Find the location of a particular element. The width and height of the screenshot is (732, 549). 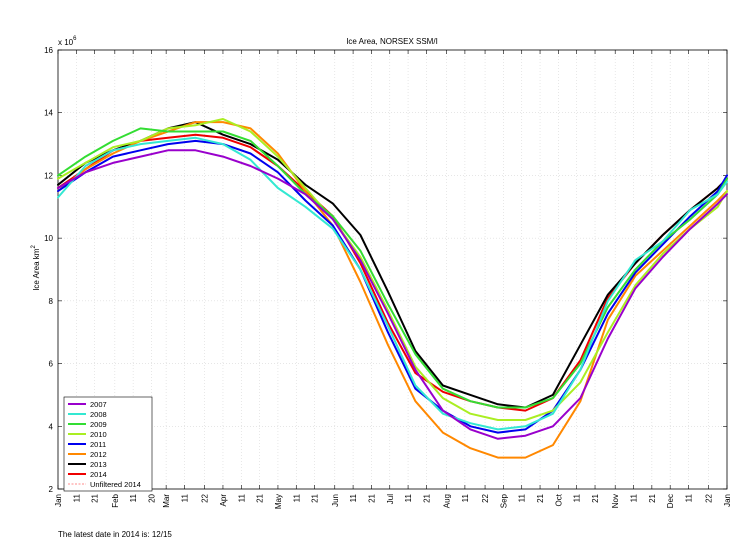

x-tick-label: Aug is located at coordinates (447, 501).